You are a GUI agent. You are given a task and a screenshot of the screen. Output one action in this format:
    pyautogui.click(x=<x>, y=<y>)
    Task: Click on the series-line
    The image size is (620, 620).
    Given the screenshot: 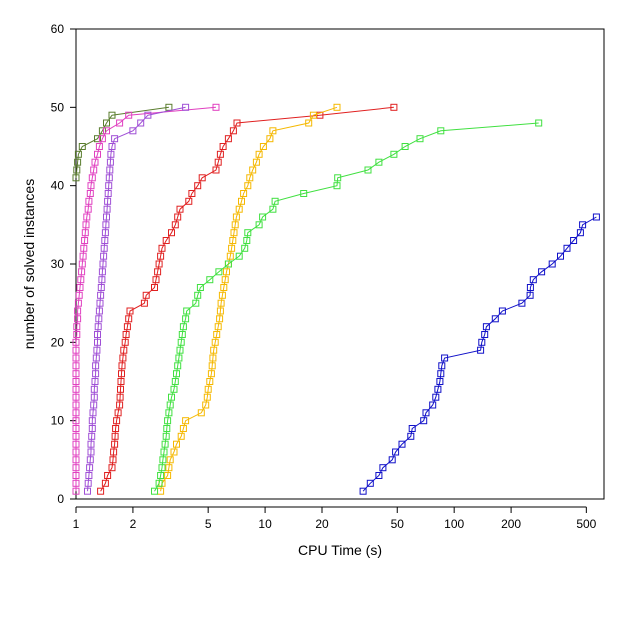 What is the action you would take?
    pyautogui.click(x=146, y=299)
    